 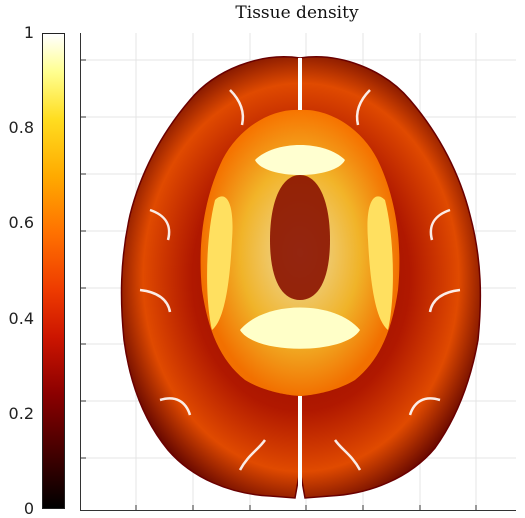 I want to click on colorbar-tick-label: 0.8, so click(x=21, y=127).